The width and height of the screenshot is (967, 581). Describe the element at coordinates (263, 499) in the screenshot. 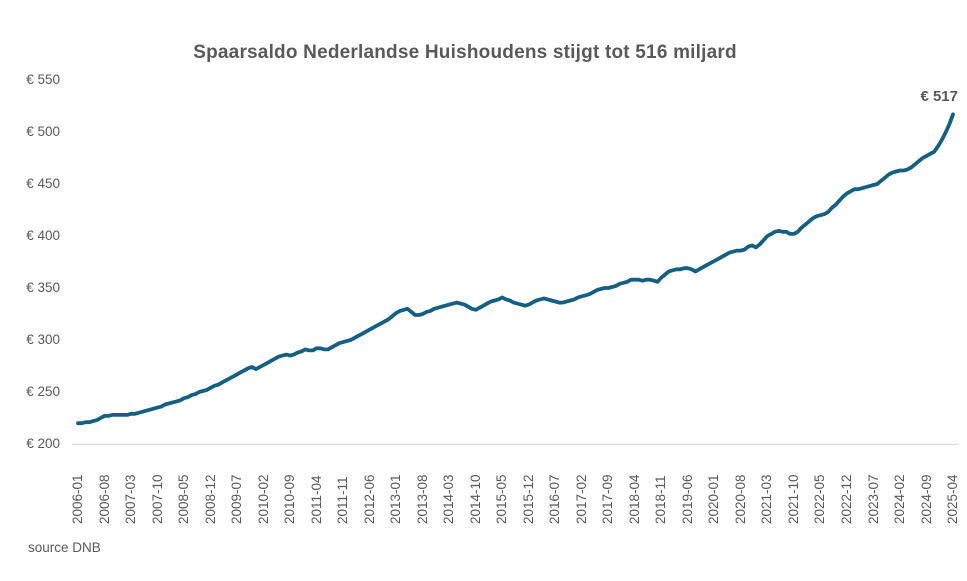

I see `x-axis-label: 2010-02` at that location.